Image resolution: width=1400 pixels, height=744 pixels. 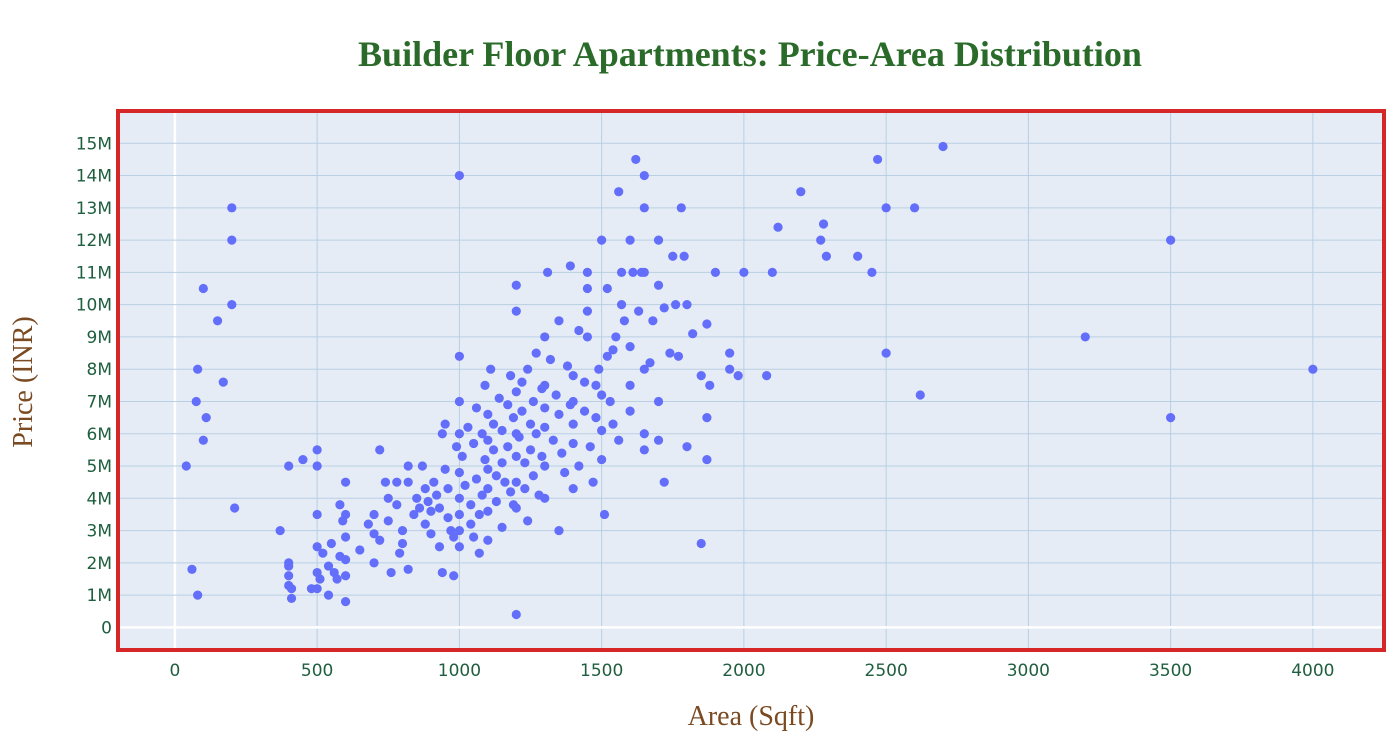 I want to click on y-tick-label: 11M, so click(x=94, y=273).